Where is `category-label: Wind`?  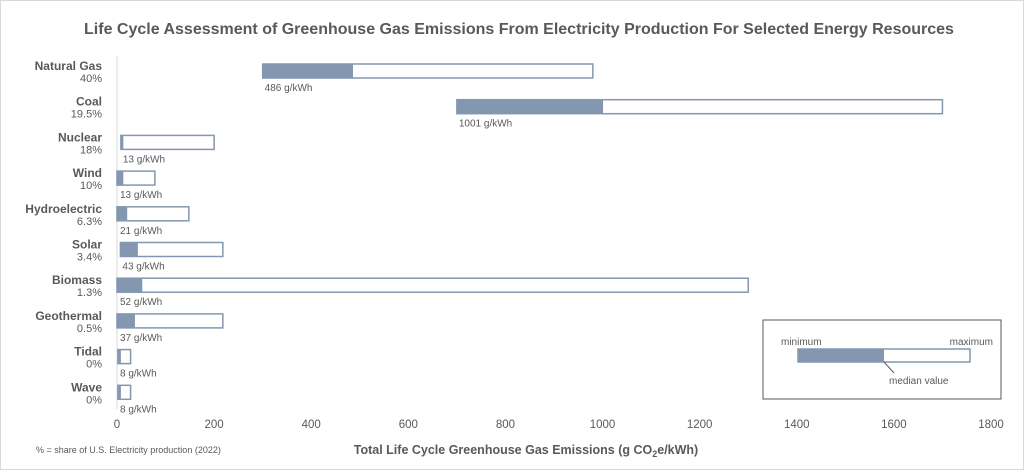
category-label: Wind is located at coordinates (87, 173).